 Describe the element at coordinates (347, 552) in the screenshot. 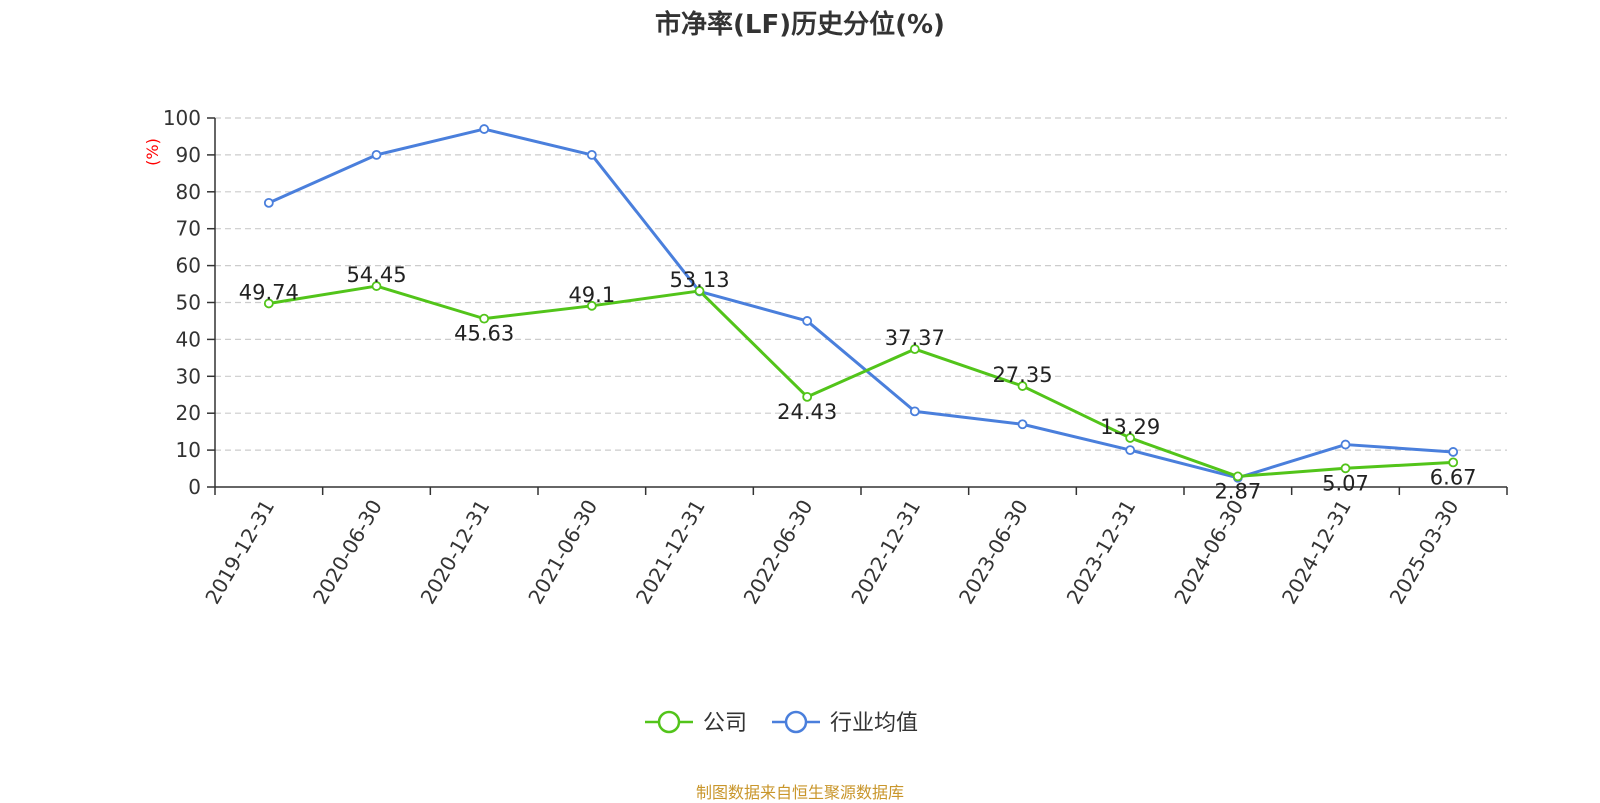

I see `x-tick-label: 2020-06-30` at that location.